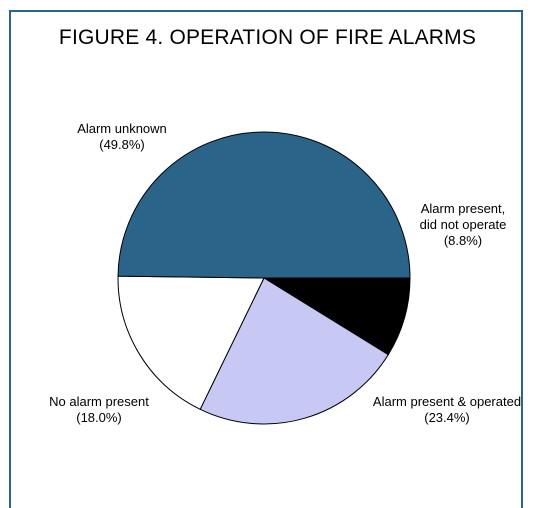  Describe the element at coordinates (267, 37) in the screenshot. I see `chart-title: FIGURE 4. OPERATION OF FIRE ALARMS` at that location.